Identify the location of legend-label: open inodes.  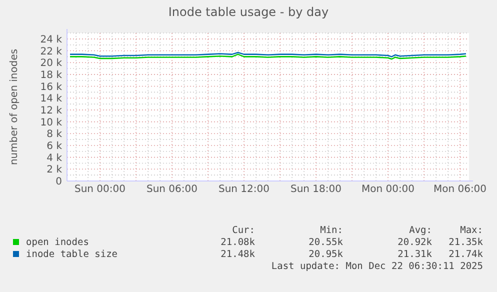
(57, 242).